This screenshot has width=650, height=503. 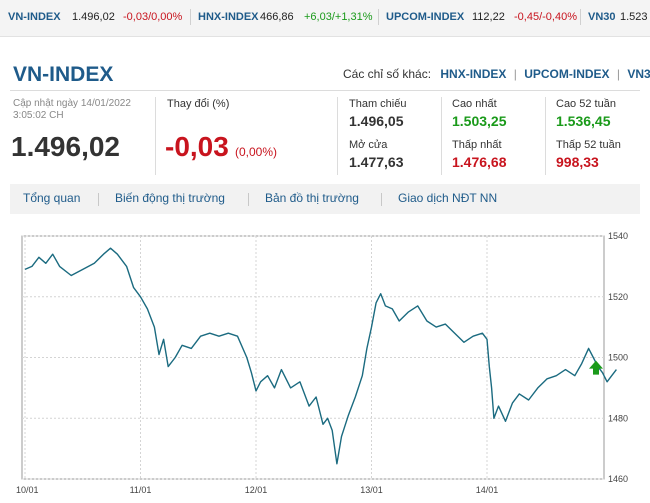 What do you see at coordinates (198, 104) in the screenshot?
I see `change-label: Thay đổi (%)` at bounding box center [198, 104].